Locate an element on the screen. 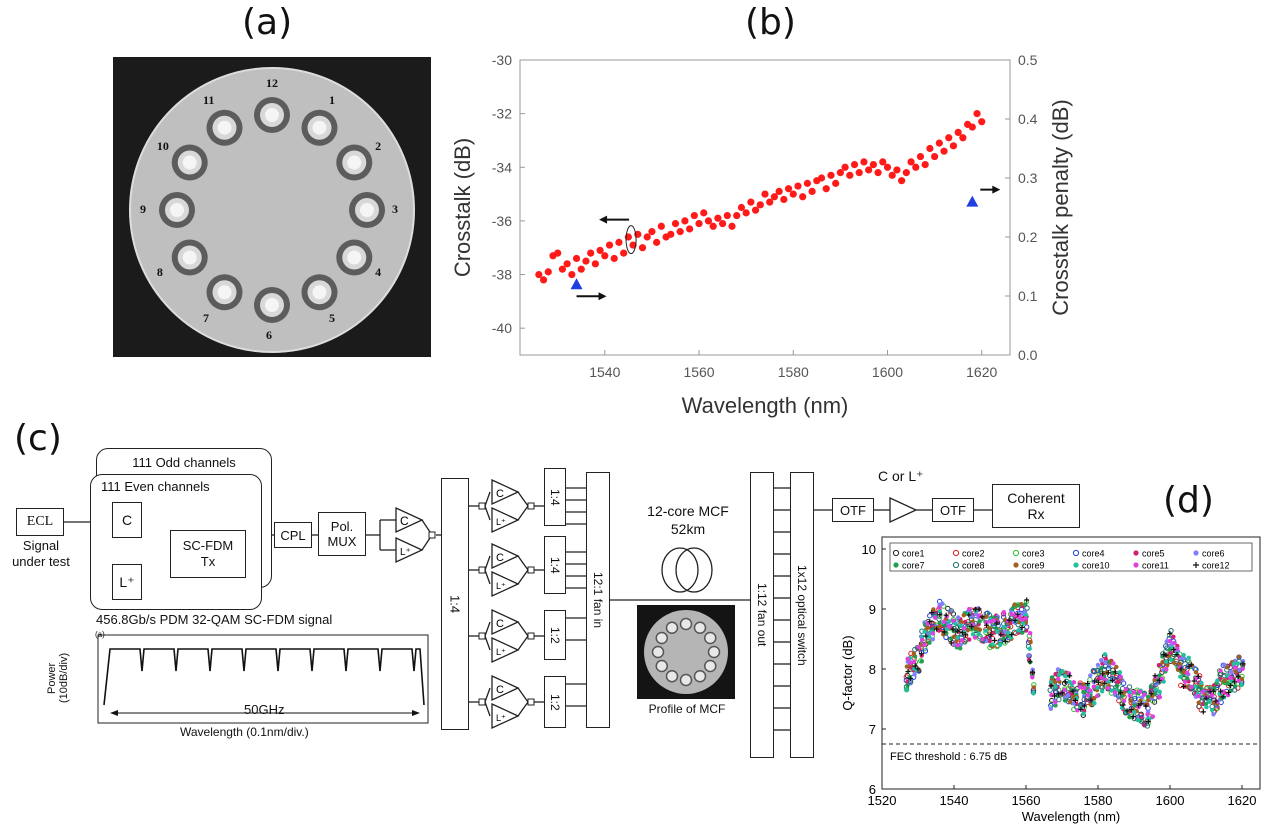 Image resolution: width=1268 pixels, height=830 pixels. y2-tick-label: 0.5 is located at coordinates (1028, 60).